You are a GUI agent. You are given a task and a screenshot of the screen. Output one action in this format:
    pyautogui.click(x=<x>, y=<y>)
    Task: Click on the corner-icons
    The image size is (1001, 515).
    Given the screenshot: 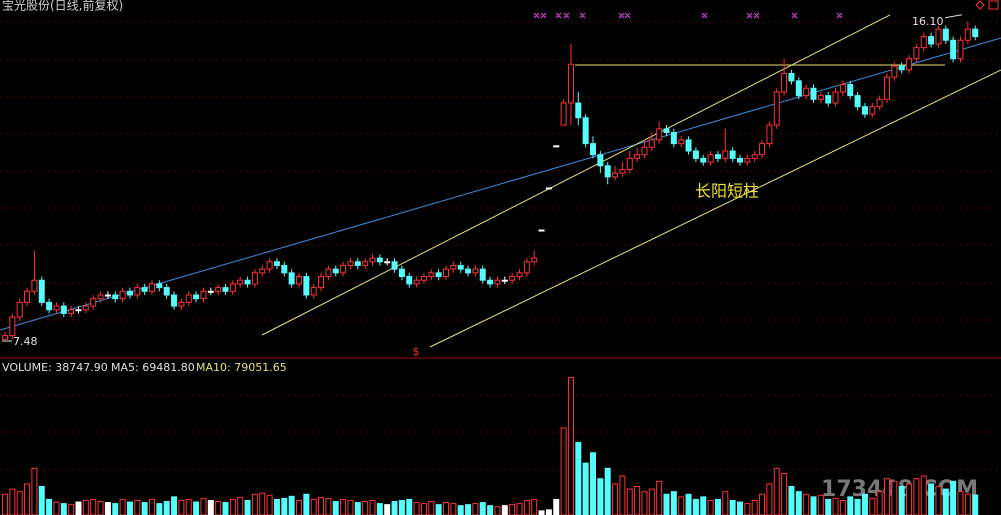 What is the action you would take?
    pyautogui.click(x=987, y=5)
    